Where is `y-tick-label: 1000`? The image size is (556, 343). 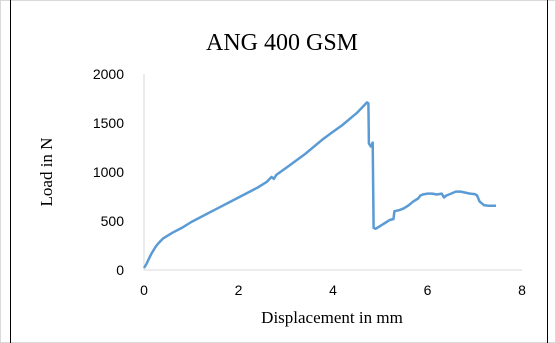 y-tick-label: 1000 is located at coordinates (108, 172).